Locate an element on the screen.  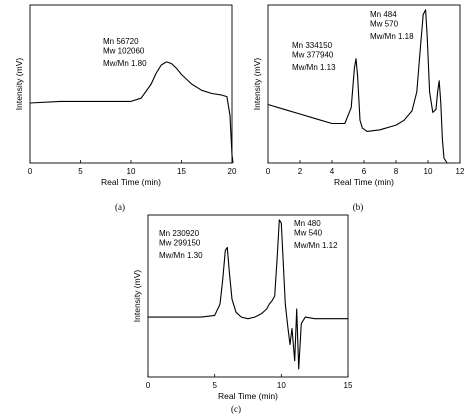
annotation-text: Mw/Mn 1.13 is located at coordinates (314, 67).